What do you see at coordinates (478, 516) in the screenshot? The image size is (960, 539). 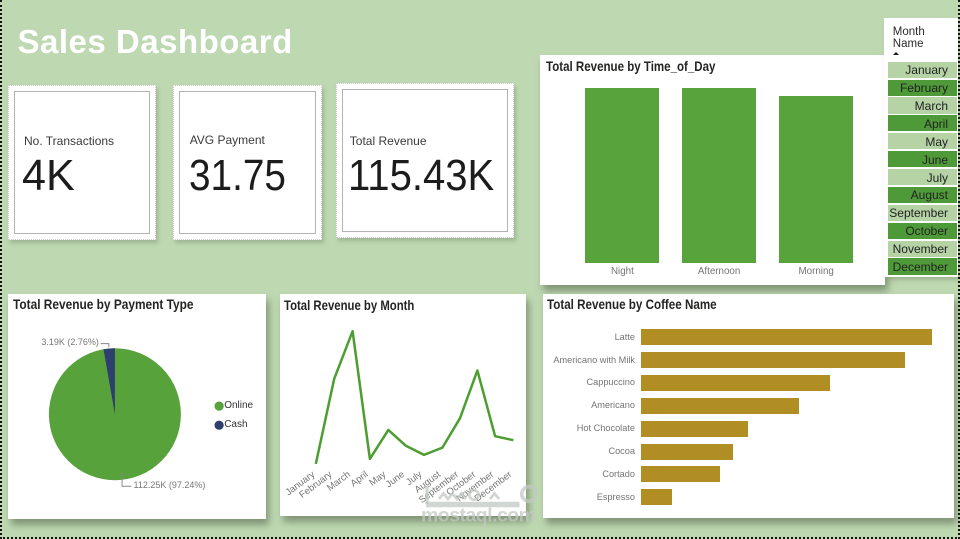 I see `svg-text: mostaql.com` at bounding box center [478, 516].